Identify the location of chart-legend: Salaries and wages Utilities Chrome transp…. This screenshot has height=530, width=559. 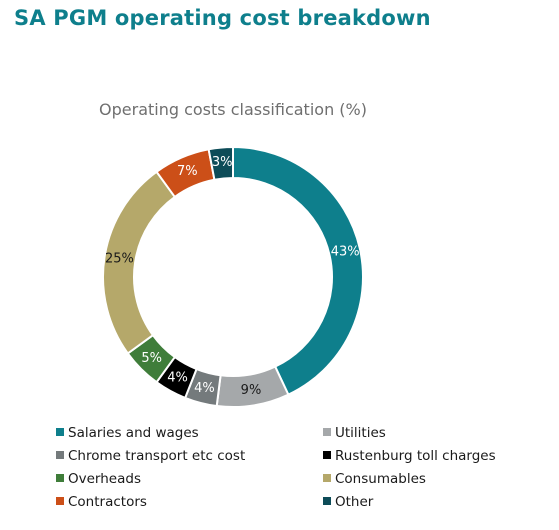
(276, 467).